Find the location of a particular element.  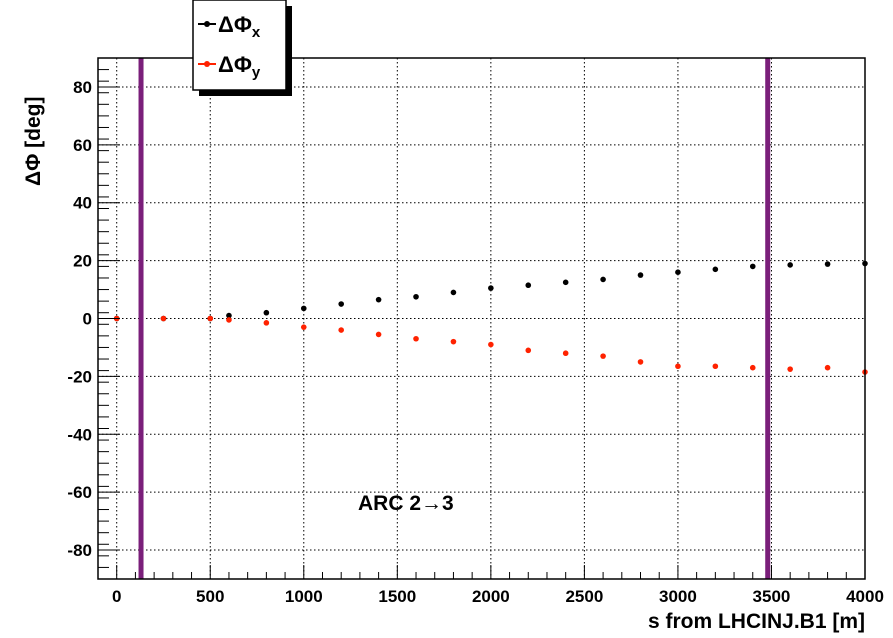

y-tick-label: -20 is located at coordinates (79, 376).